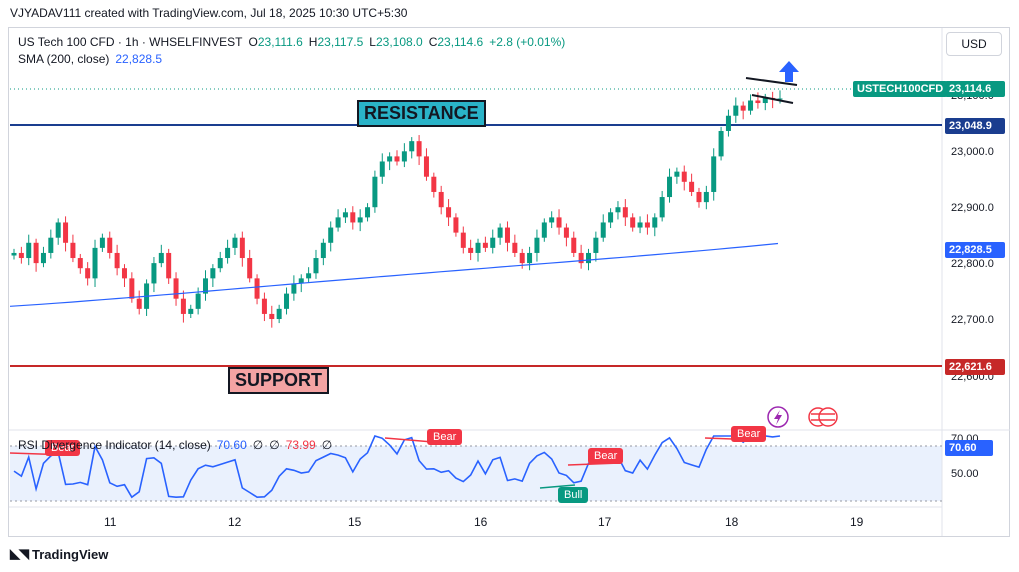 The image size is (1019, 572). Describe the element at coordinates (421, 113) in the screenshot. I see `resistance-label: RESISTANCE` at that location.